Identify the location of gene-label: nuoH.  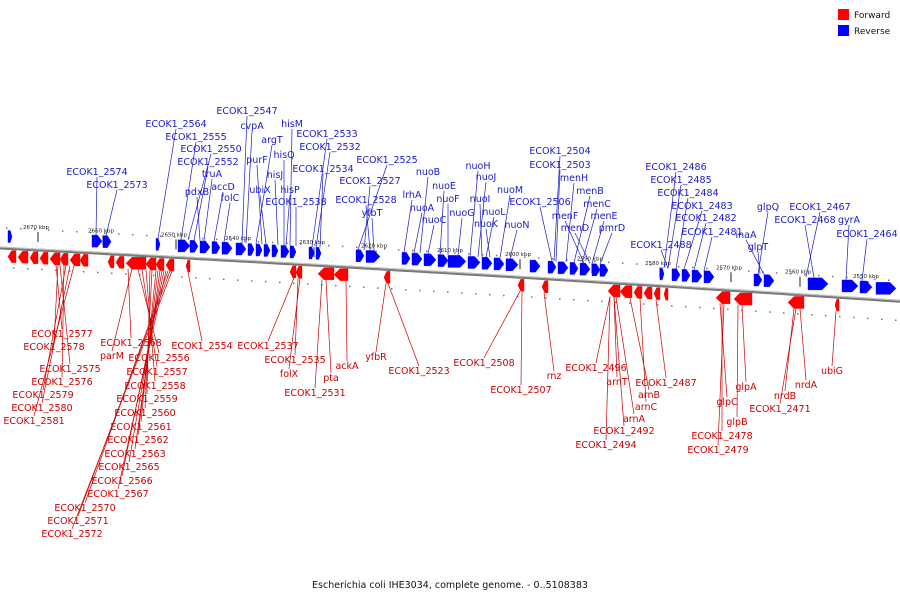
(478, 166).